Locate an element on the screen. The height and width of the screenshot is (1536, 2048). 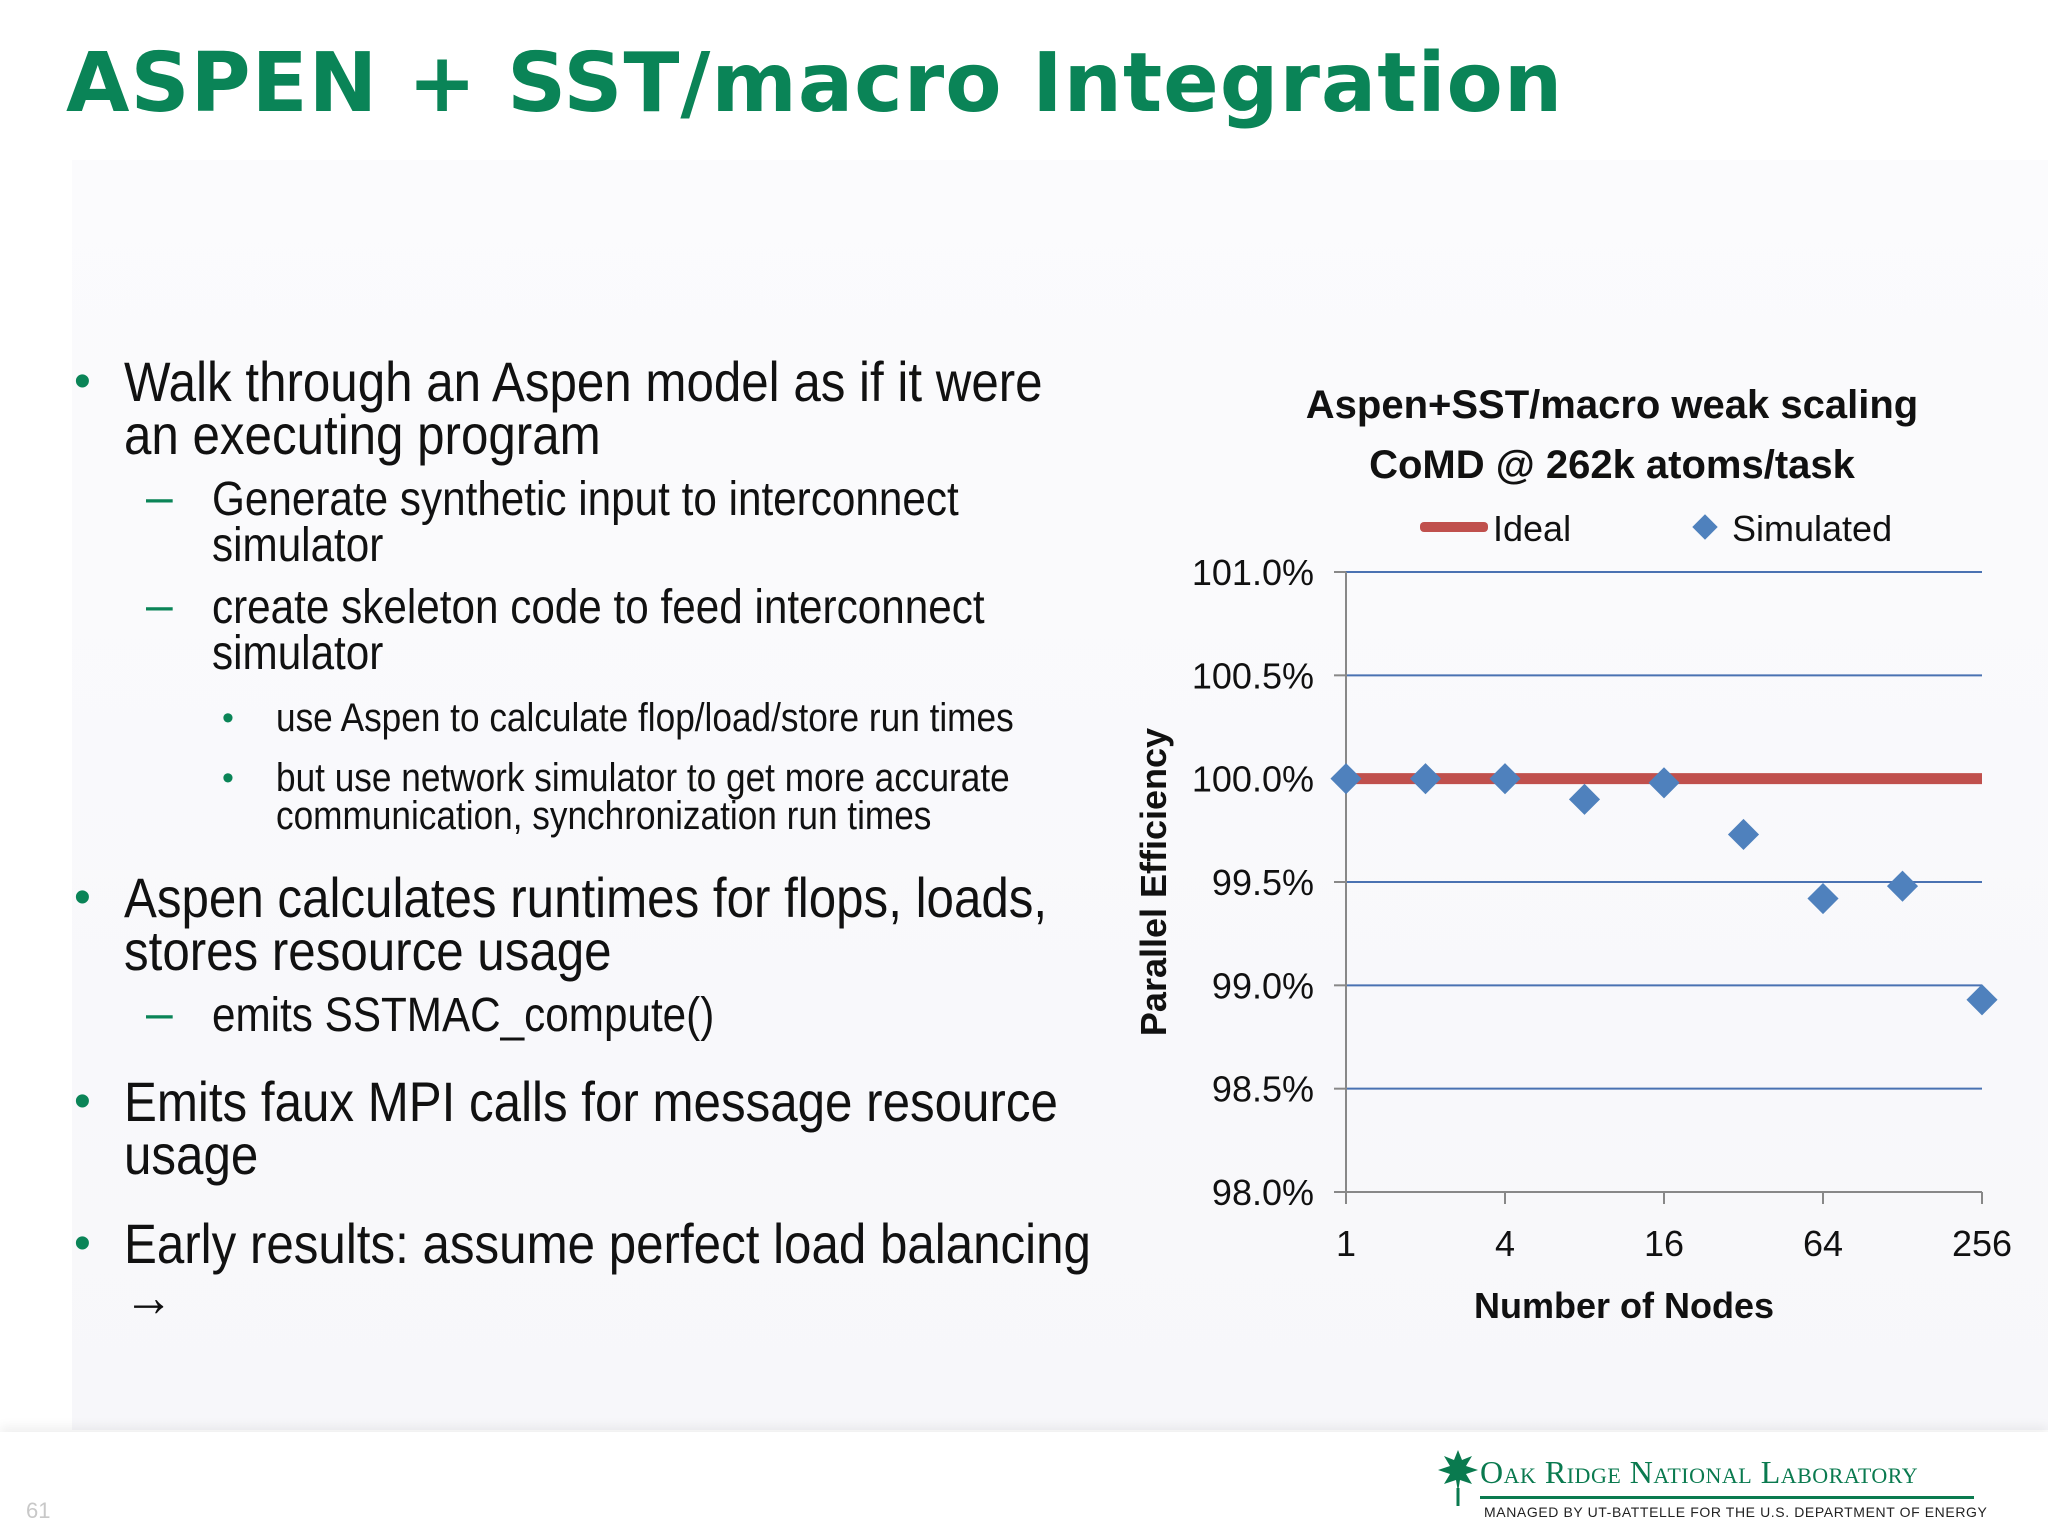
x-tick-label: 16 is located at coordinates (1664, 1243).